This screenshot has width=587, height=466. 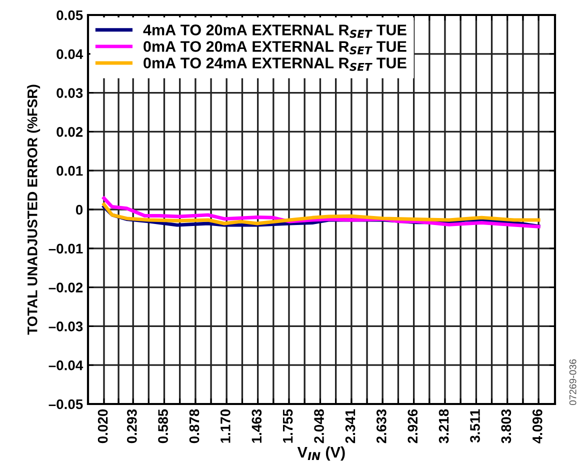 What do you see at coordinates (537, 426) in the screenshot?
I see `x-tick-label: 4.096` at bounding box center [537, 426].